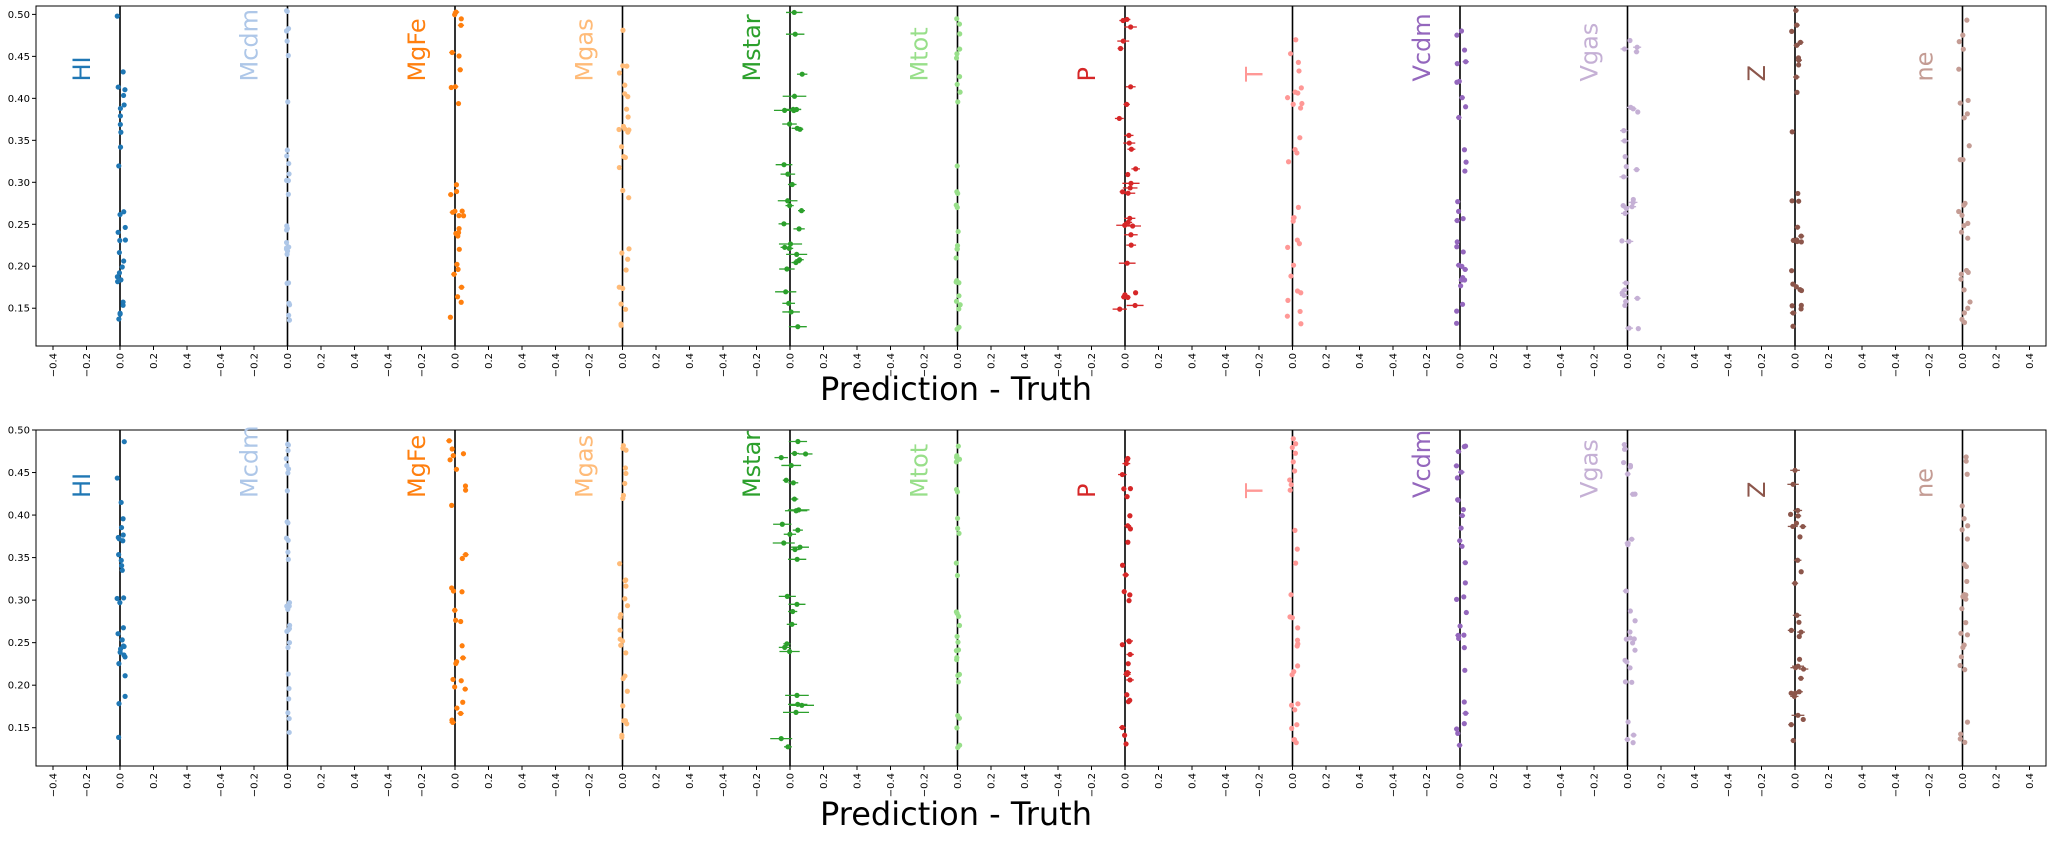 The height and width of the screenshot is (845, 2052). I want to click on y-tick-label: 0.50, so click(19, 15).